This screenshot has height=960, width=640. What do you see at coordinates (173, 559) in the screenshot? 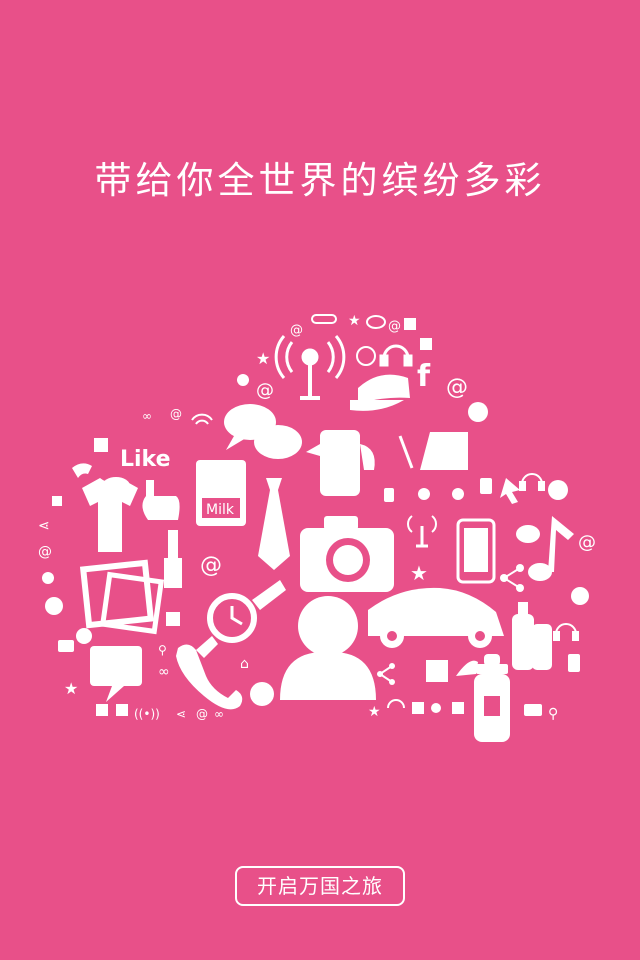
I see `lipstick-icon` at bounding box center [173, 559].